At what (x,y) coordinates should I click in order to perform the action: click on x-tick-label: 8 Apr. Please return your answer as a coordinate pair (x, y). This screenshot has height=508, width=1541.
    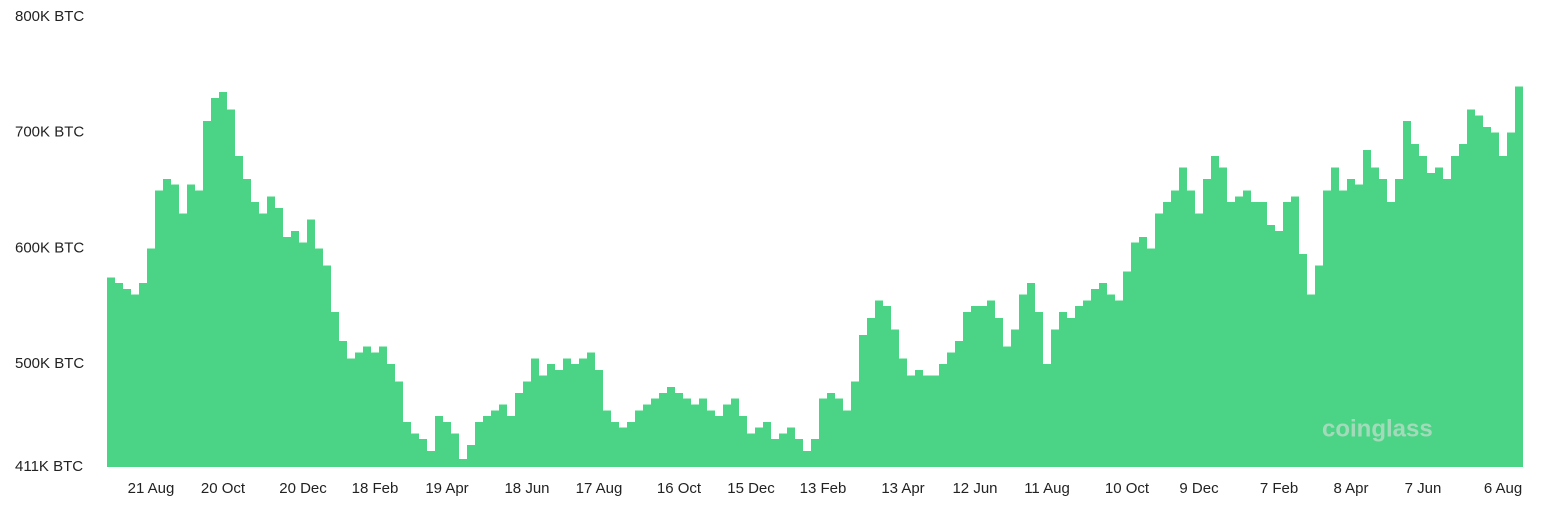
    Looking at the image, I should click on (1350, 488).